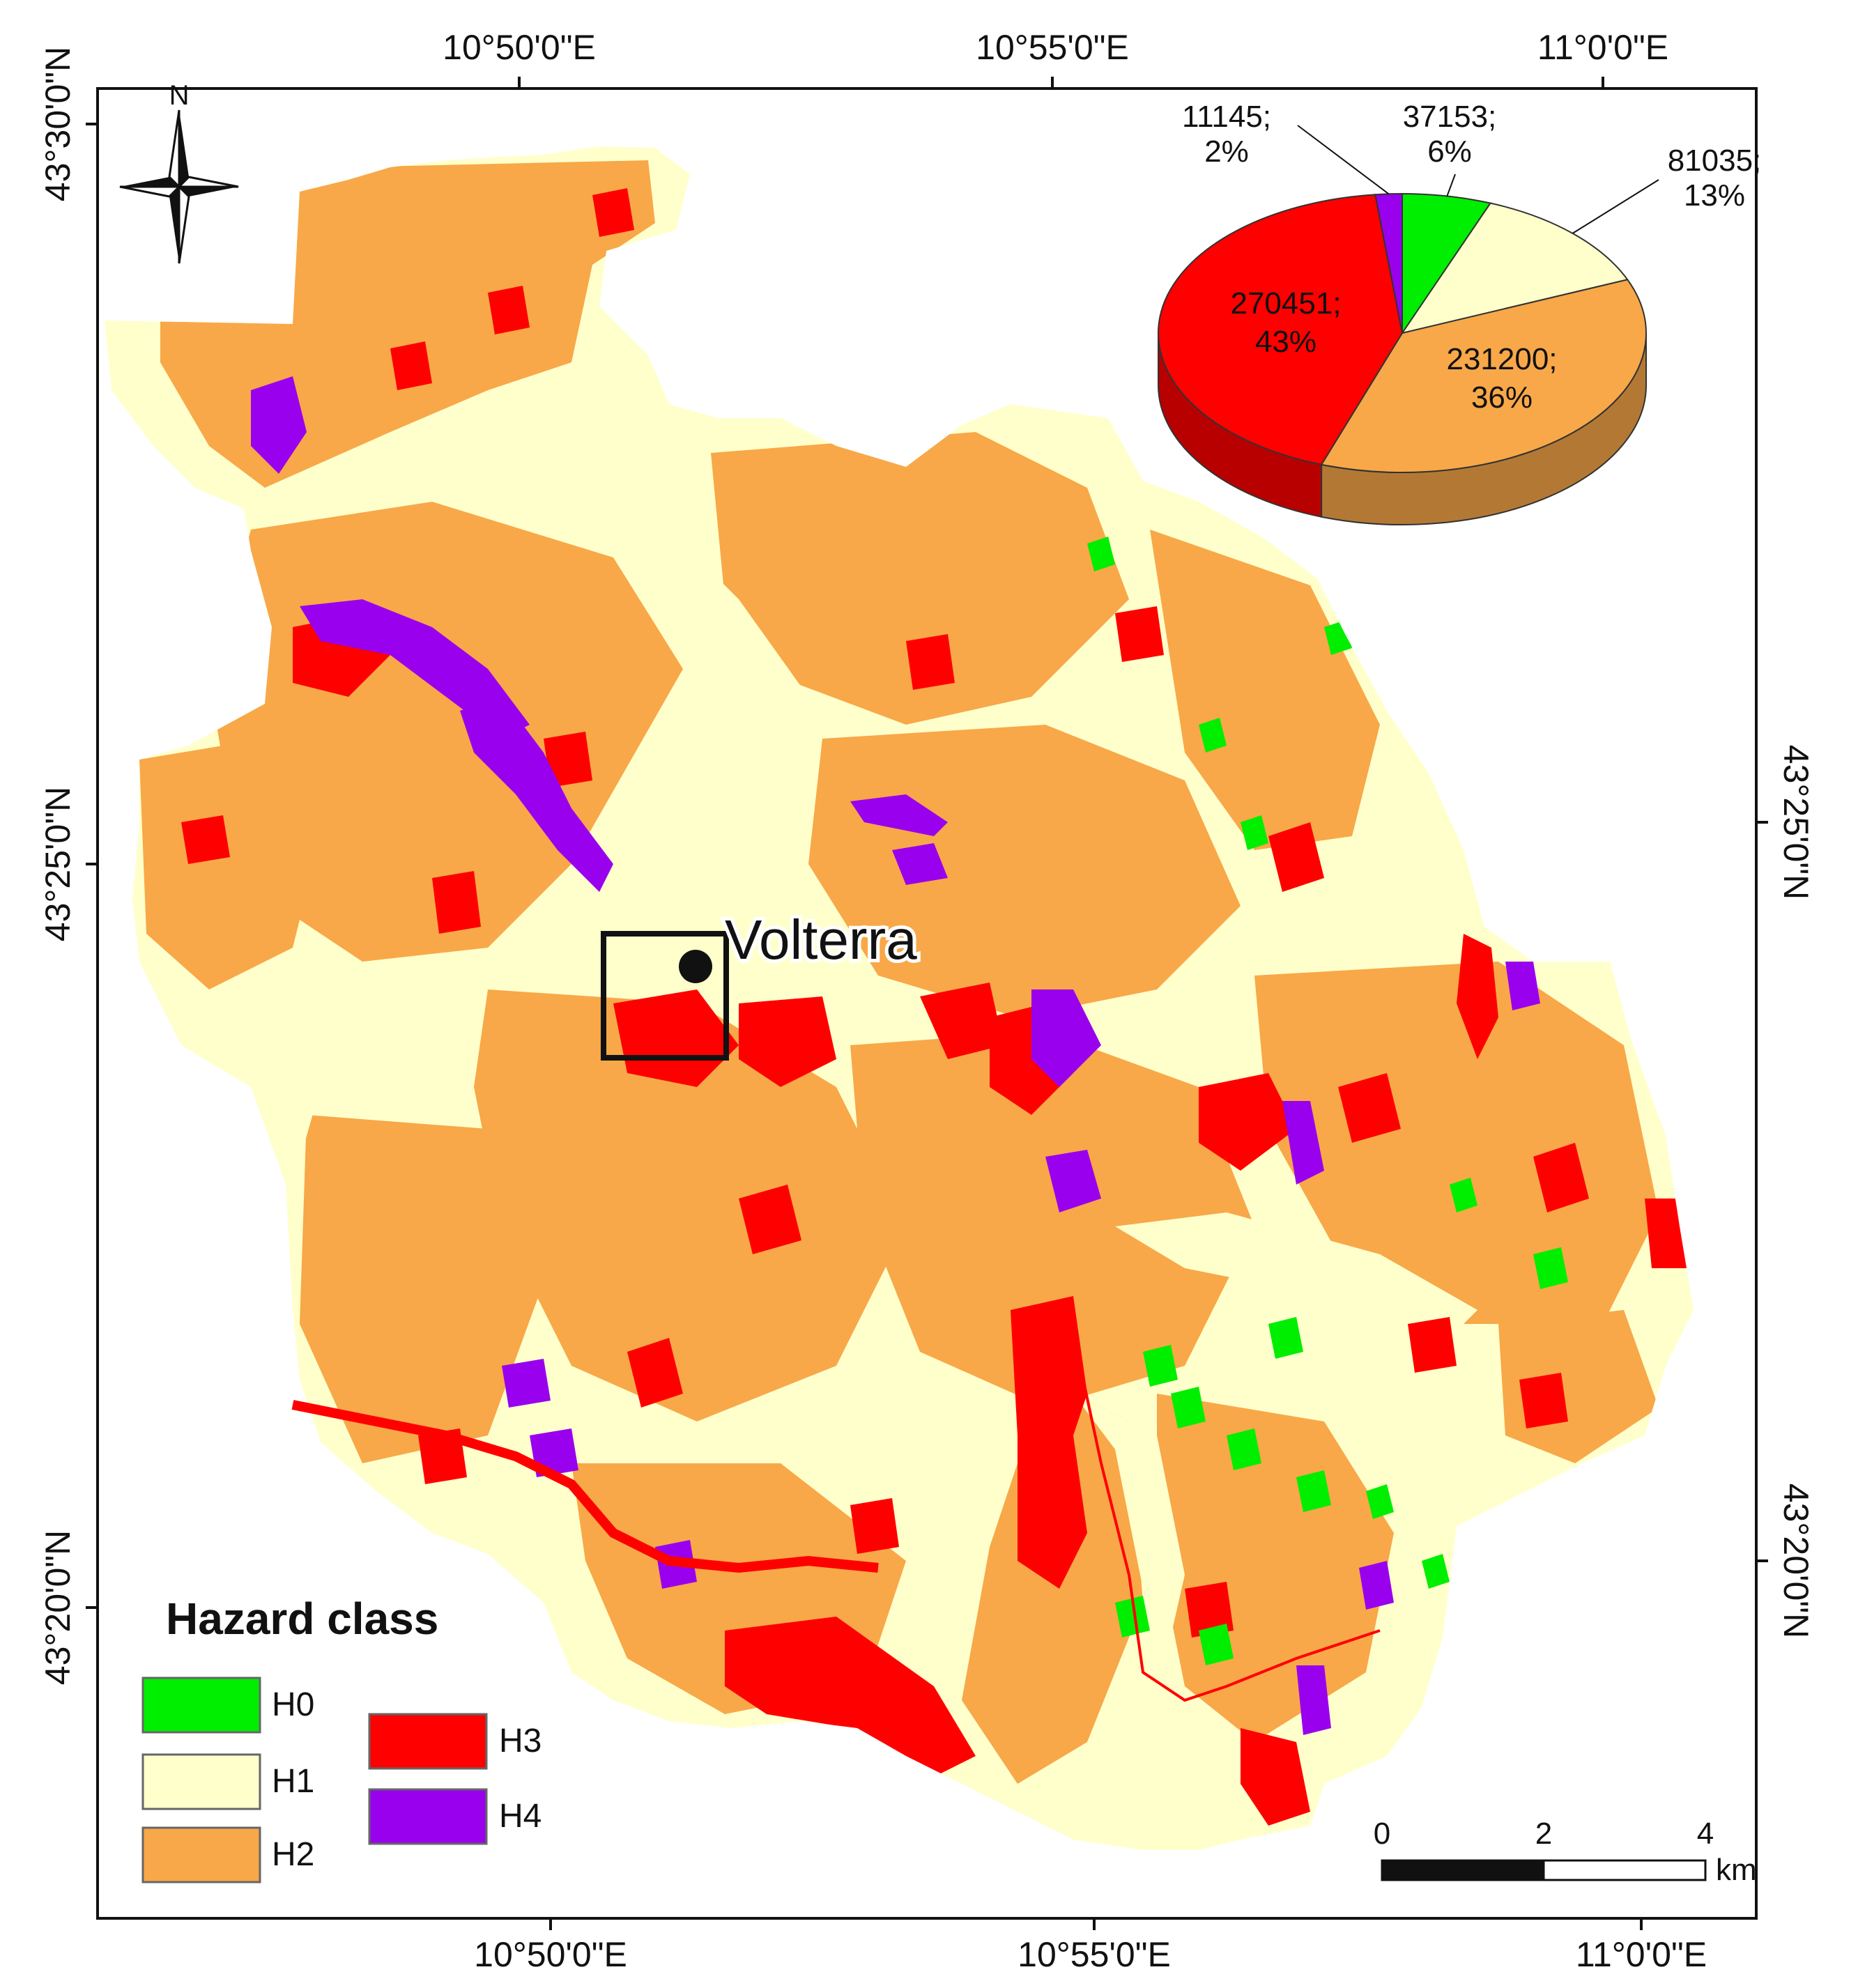 Image resolution: width=1858 pixels, height=1988 pixels. What do you see at coordinates (293, 1704) in the screenshot?
I see `legend-label-h0: H0` at bounding box center [293, 1704].